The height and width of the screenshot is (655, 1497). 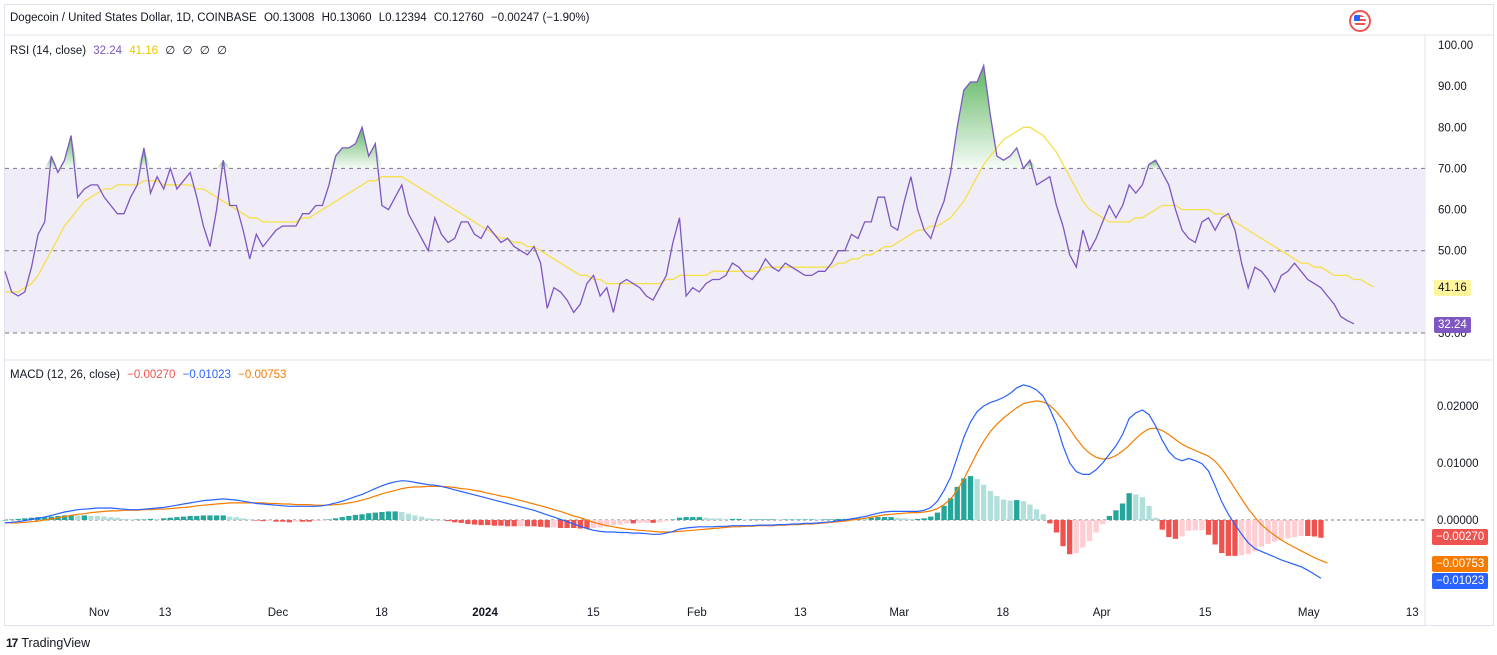 What do you see at coordinates (187, 51) in the screenshot?
I see `rsi-legend-extra: ∅` at bounding box center [187, 51].